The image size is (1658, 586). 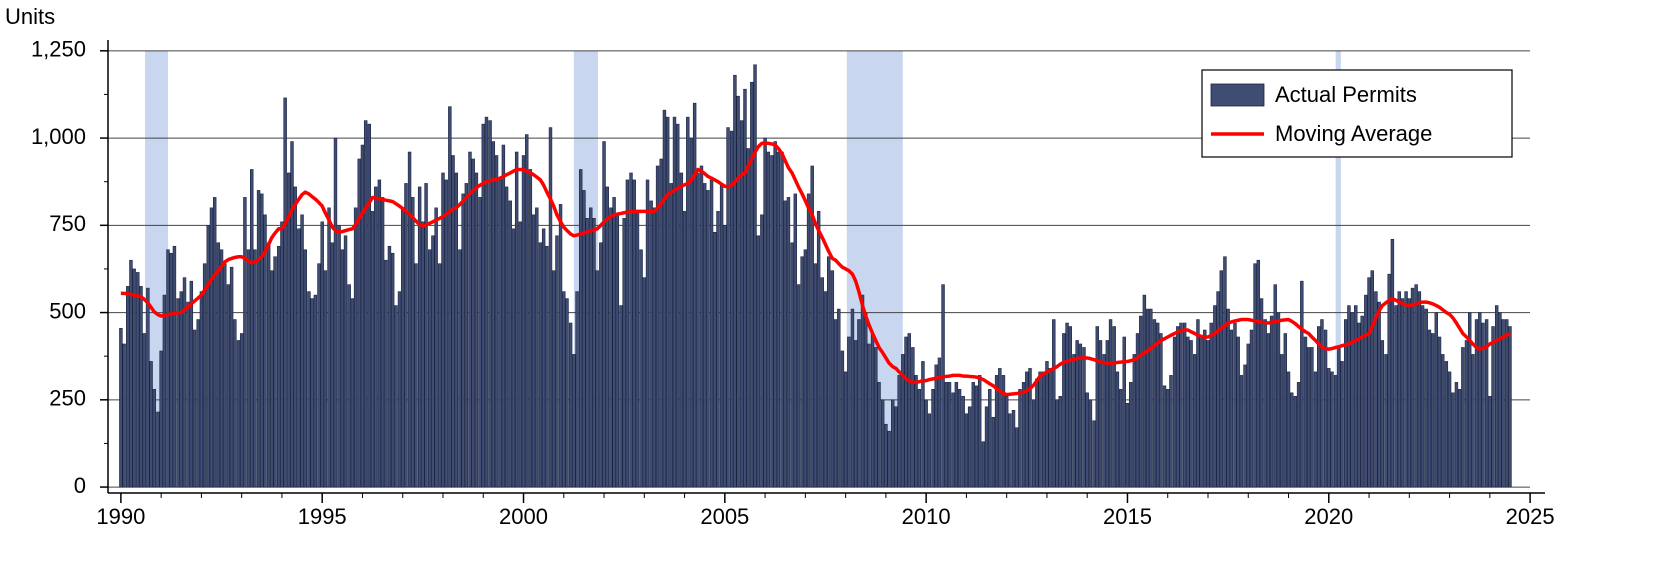 I want to click on legend: Actual Permits Moving Average, so click(x=1357, y=113).